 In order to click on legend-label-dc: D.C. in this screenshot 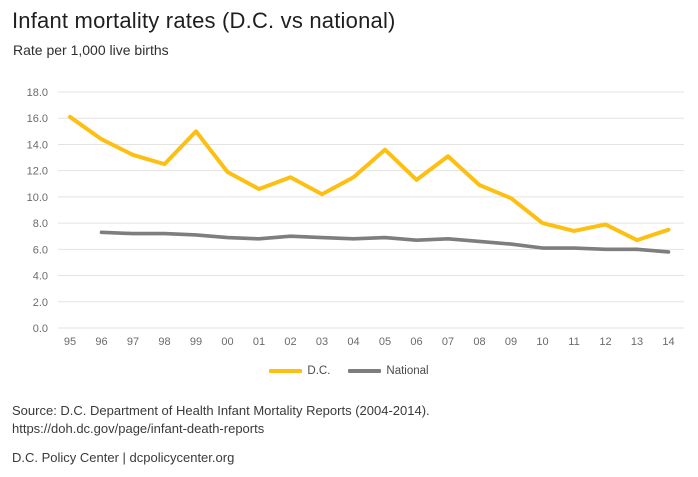, I will do `click(319, 371)`.